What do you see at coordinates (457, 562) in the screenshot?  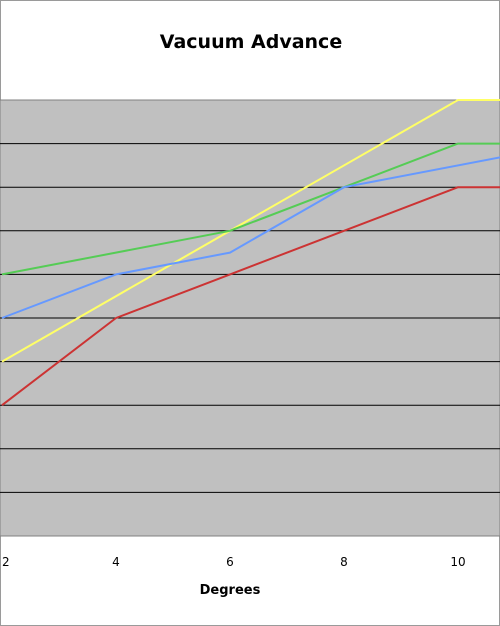 I see `x-tick-label: 10` at bounding box center [457, 562].